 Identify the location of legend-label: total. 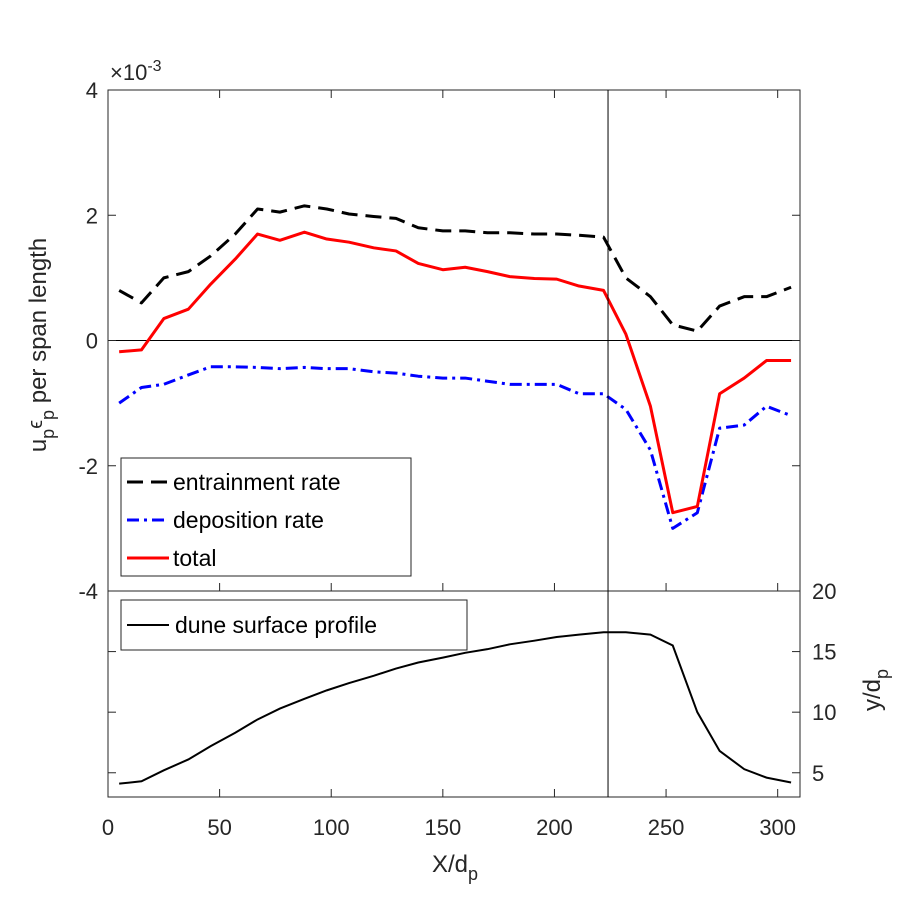
(194, 558).